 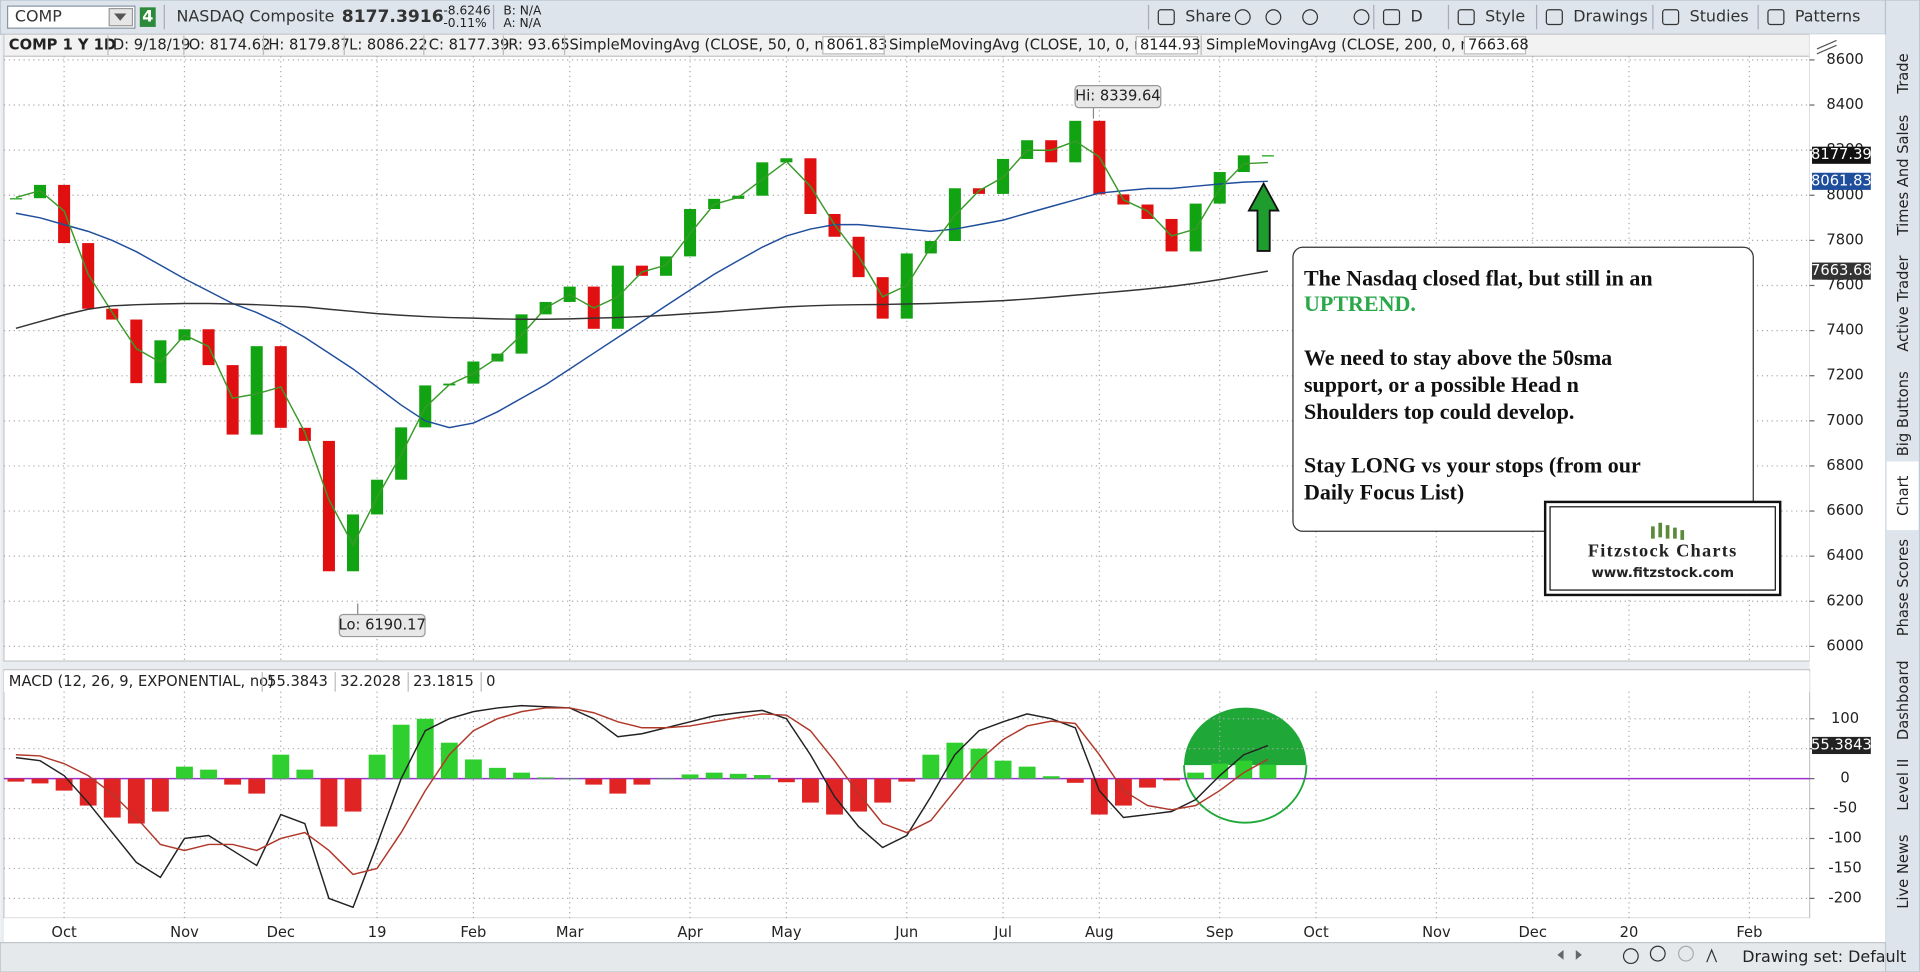 What do you see at coordinates (538, 44) in the screenshot?
I see `header-range: R: 93.65` at bounding box center [538, 44].